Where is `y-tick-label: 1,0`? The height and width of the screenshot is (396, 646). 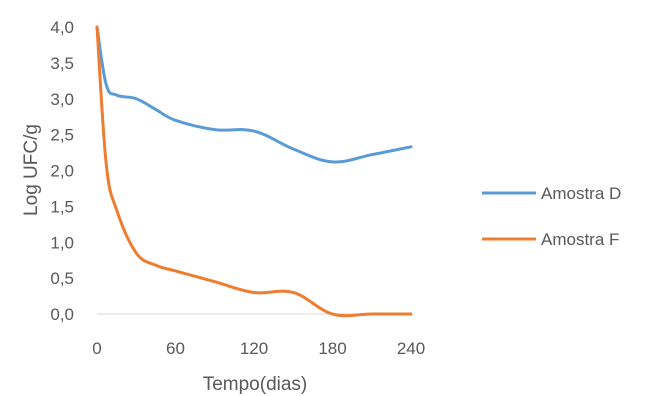 y-tick-label: 1,0 is located at coordinates (62, 242).